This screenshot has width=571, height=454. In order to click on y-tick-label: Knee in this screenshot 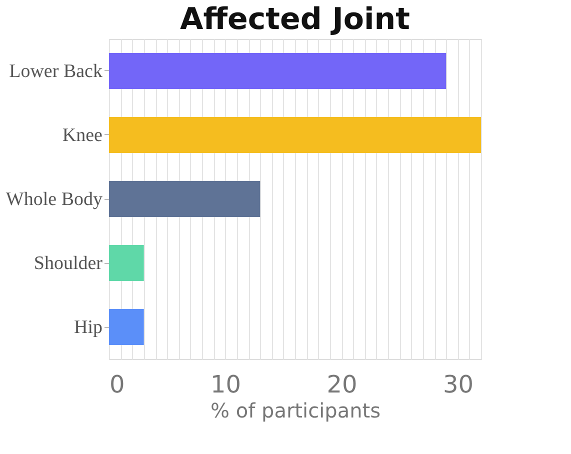, I will do `click(82, 135)`.